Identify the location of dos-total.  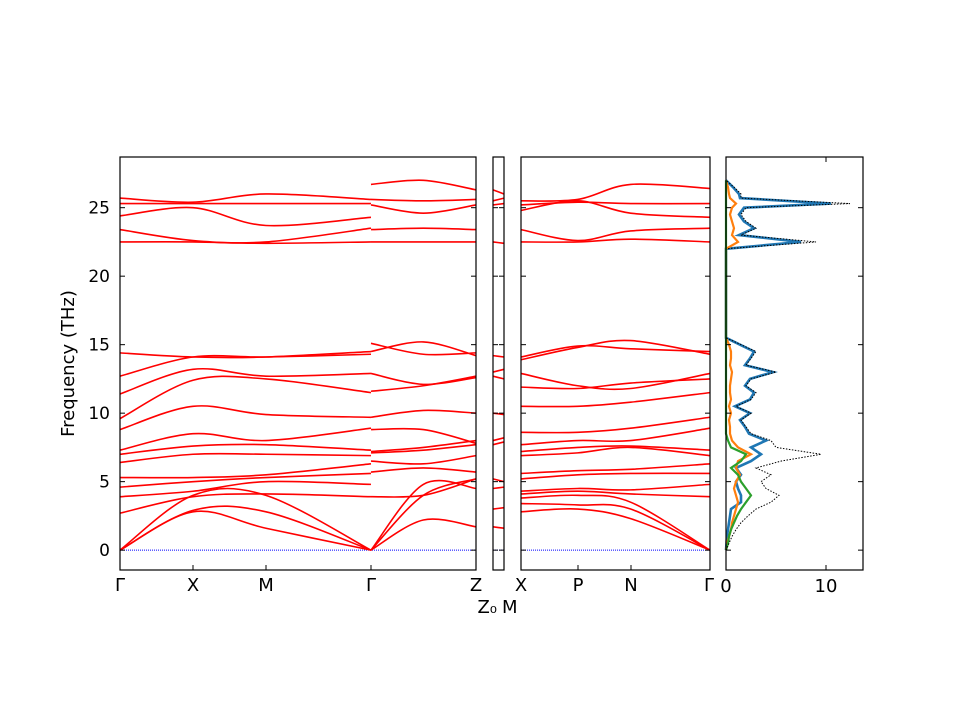
(788, 365).